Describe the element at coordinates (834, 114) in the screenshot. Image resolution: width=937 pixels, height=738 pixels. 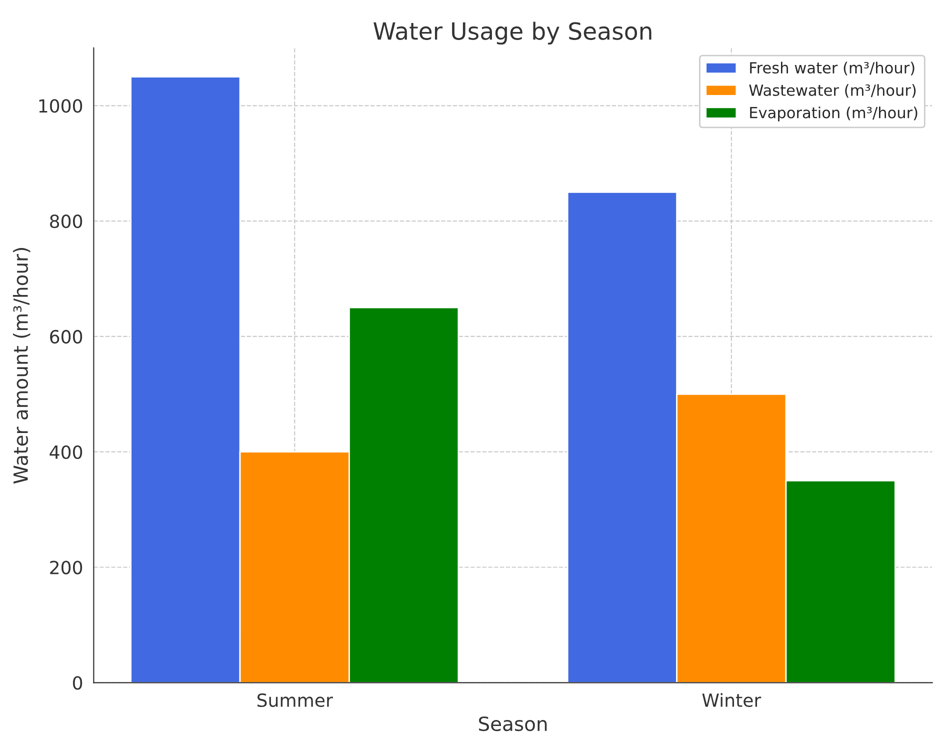
I see `legend-label: Evaporation (m³/hour)` at that location.